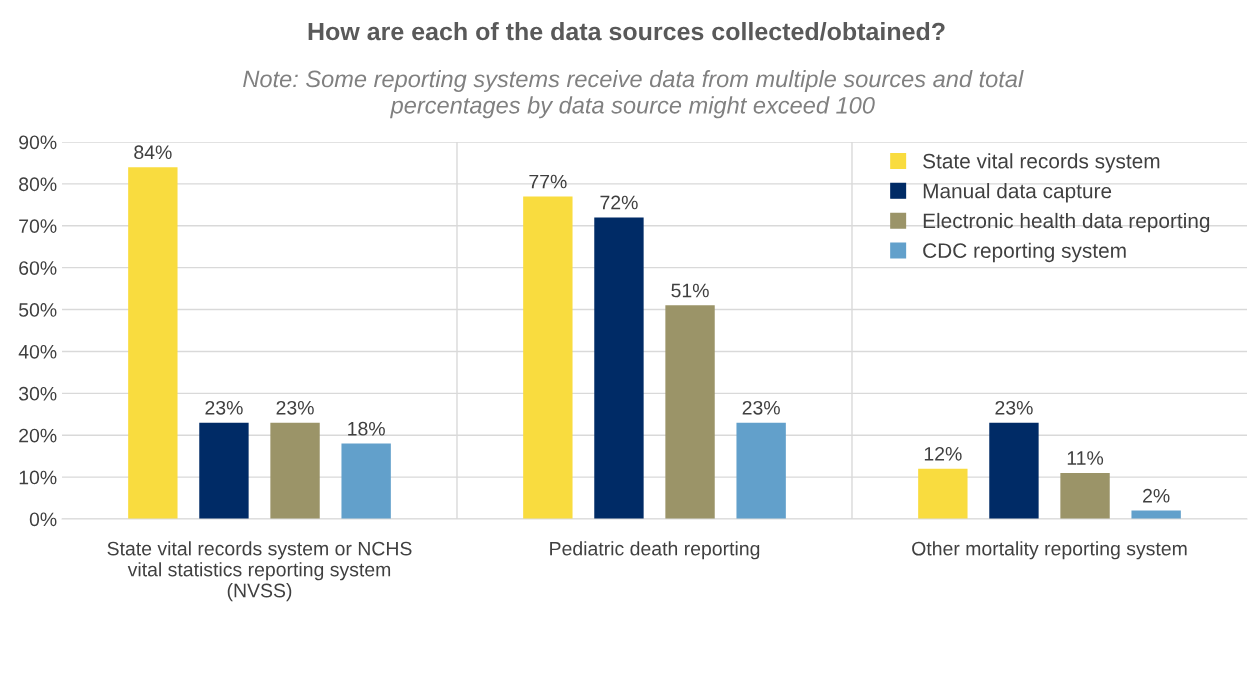 Image resolution: width=1253 pixels, height=674 pixels. Describe the element at coordinates (38, 310) in the screenshot. I see `y-tick-label: 50%` at that location.